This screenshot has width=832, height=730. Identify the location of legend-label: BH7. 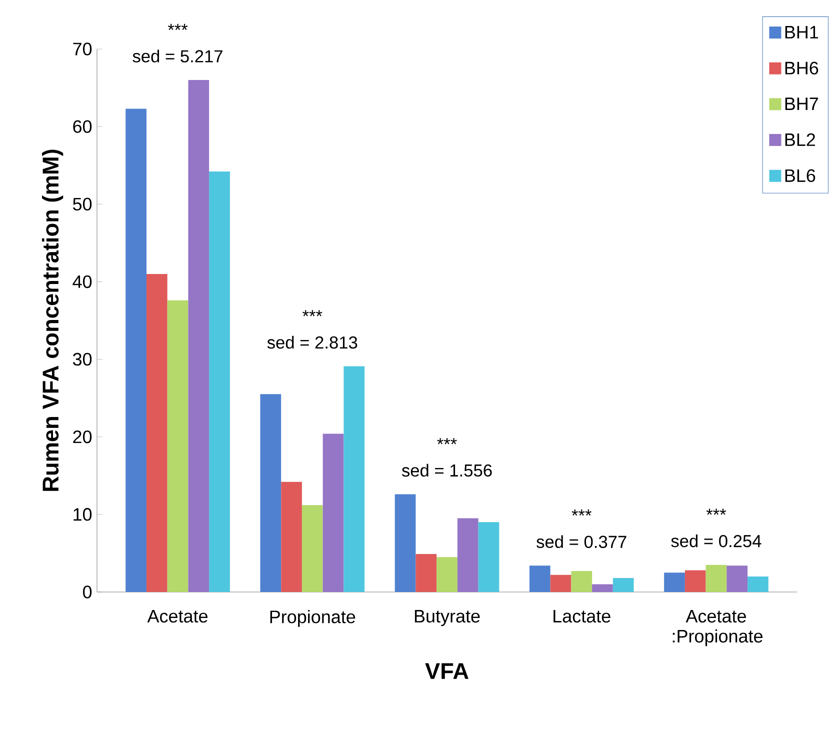
(801, 104).